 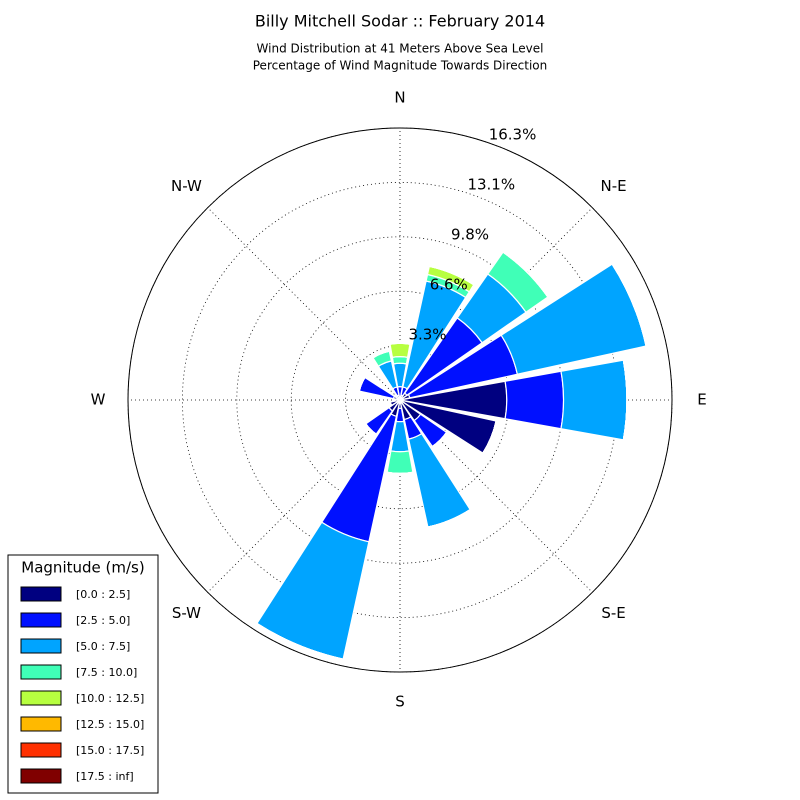 What do you see at coordinates (103, 594) in the screenshot?
I see `legend-label: [0.0 : 2.5]` at bounding box center [103, 594].